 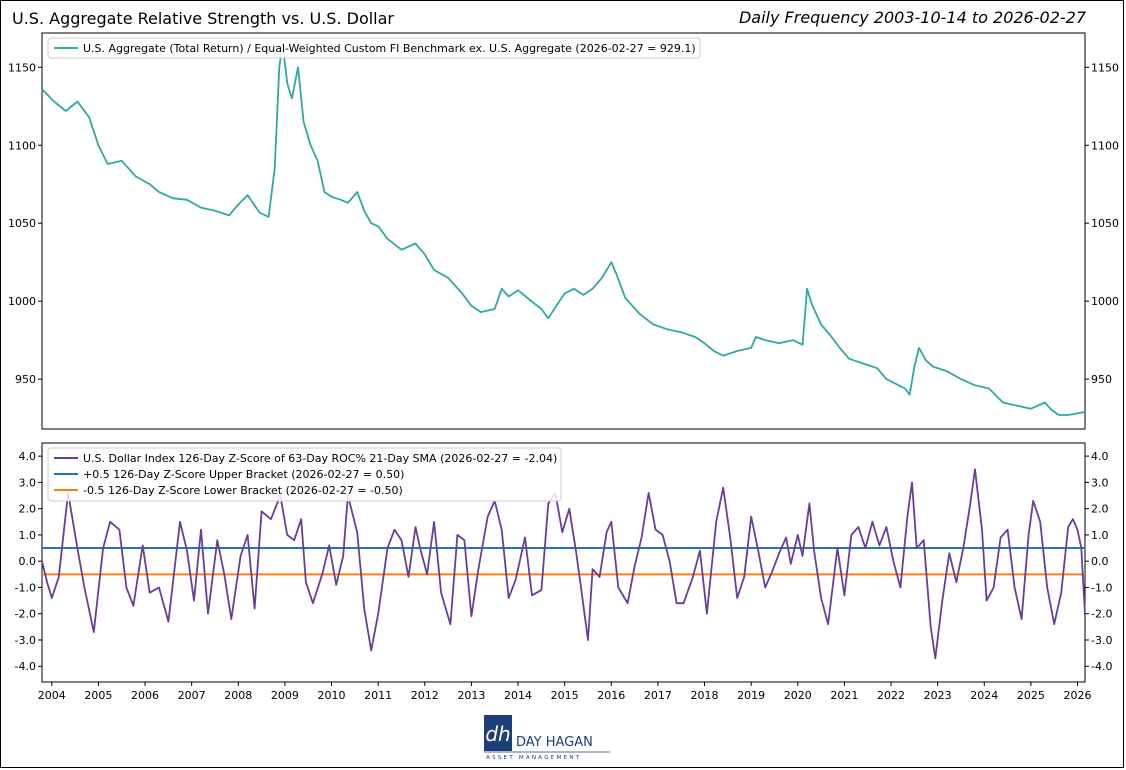 What do you see at coordinates (22, 301) in the screenshot?
I see `top-y-tick-label-left: 1000` at bounding box center [22, 301].